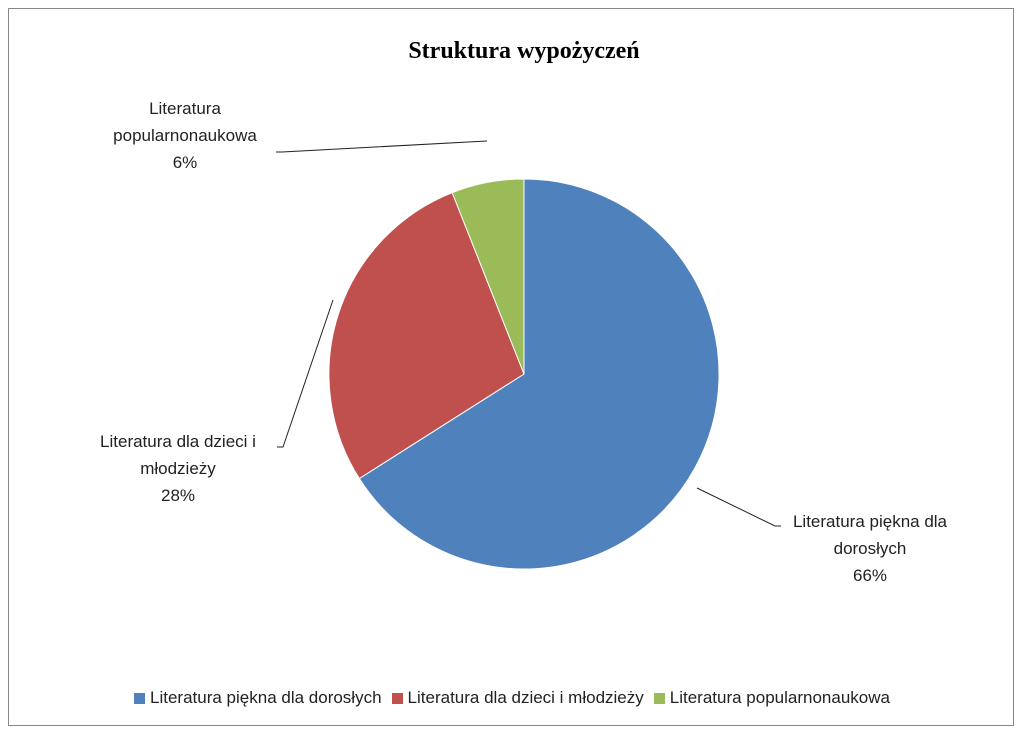 This screenshot has height=736, width=1024. I want to click on legend-label: Literatura dla dzieci i młodzieży, so click(525, 697).